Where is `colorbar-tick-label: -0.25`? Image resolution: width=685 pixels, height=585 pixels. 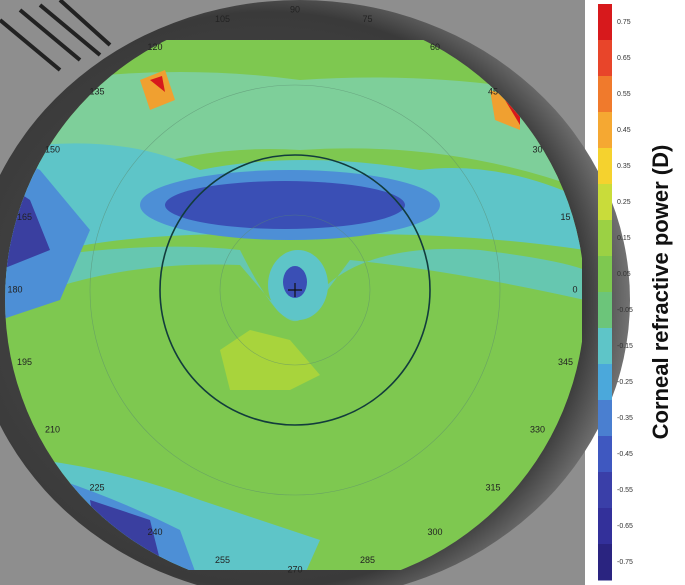 colorbar-tick-label: -0.25 is located at coordinates (625, 382).